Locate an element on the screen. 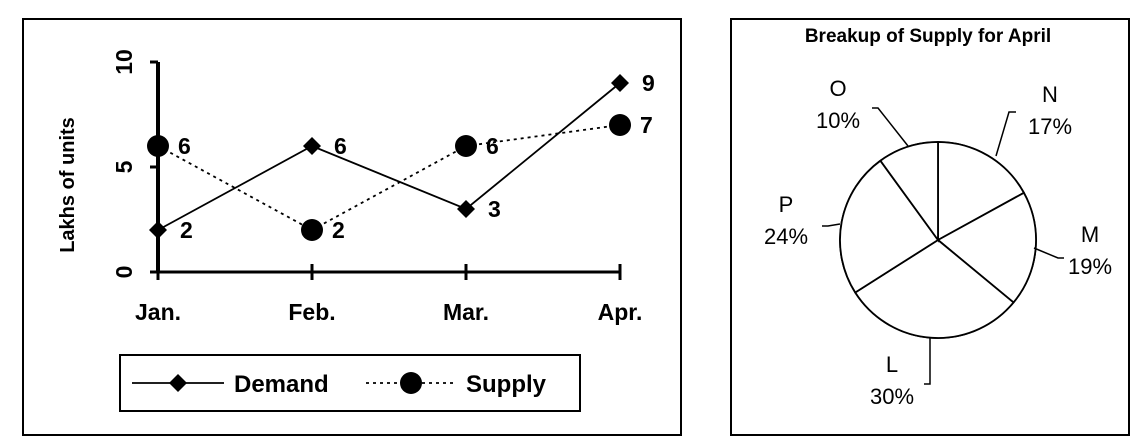 This screenshot has width=1141, height=446. pie-slice-percent: 30% is located at coordinates (892, 396).